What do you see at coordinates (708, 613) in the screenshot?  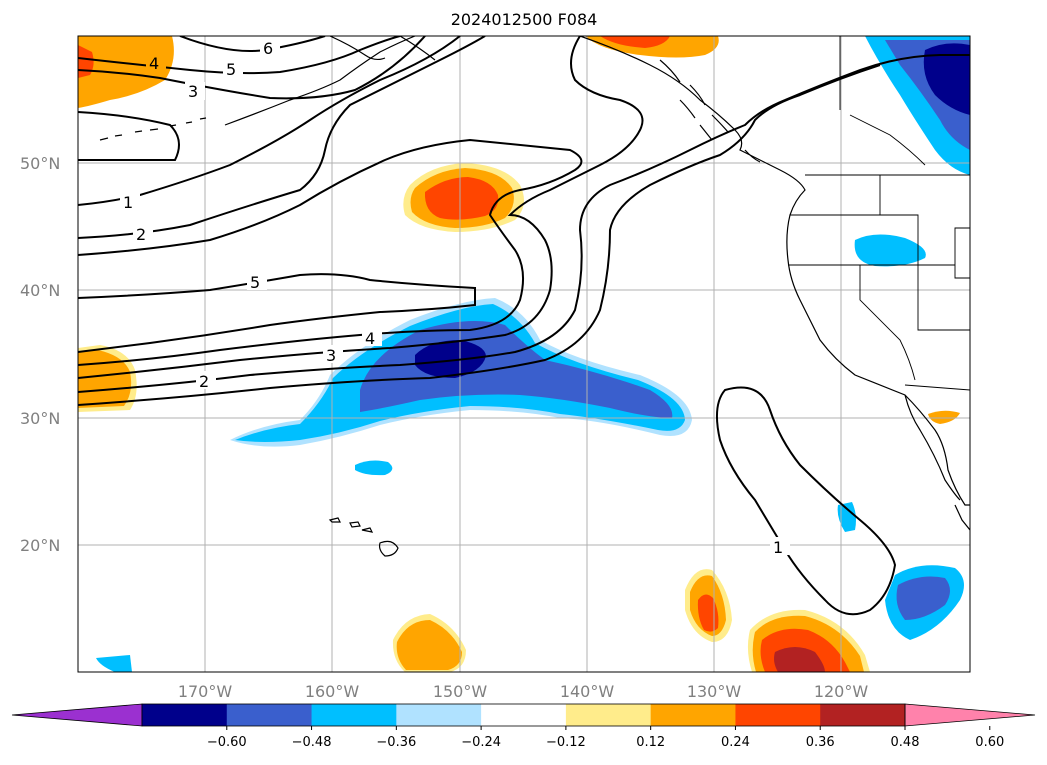 I see `anomaly-positive-south1-core` at bounding box center [708, 613].